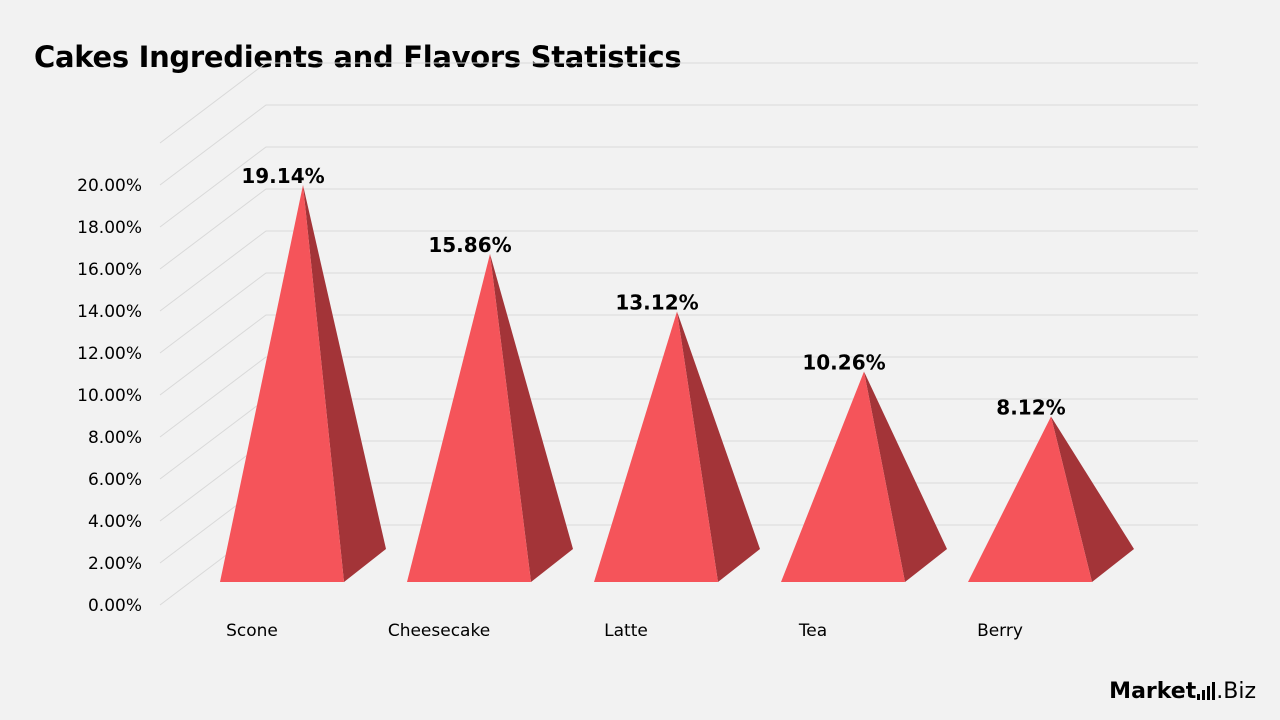 The height and width of the screenshot is (720, 1280). What do you see at coordinates (282, 176) in the screenshot?
I see `data-label: 19.14%` at bounding box center [282, 176].